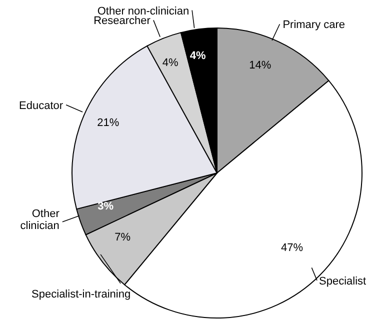  I want to click on slice-label: Educator, so click(41, 106).